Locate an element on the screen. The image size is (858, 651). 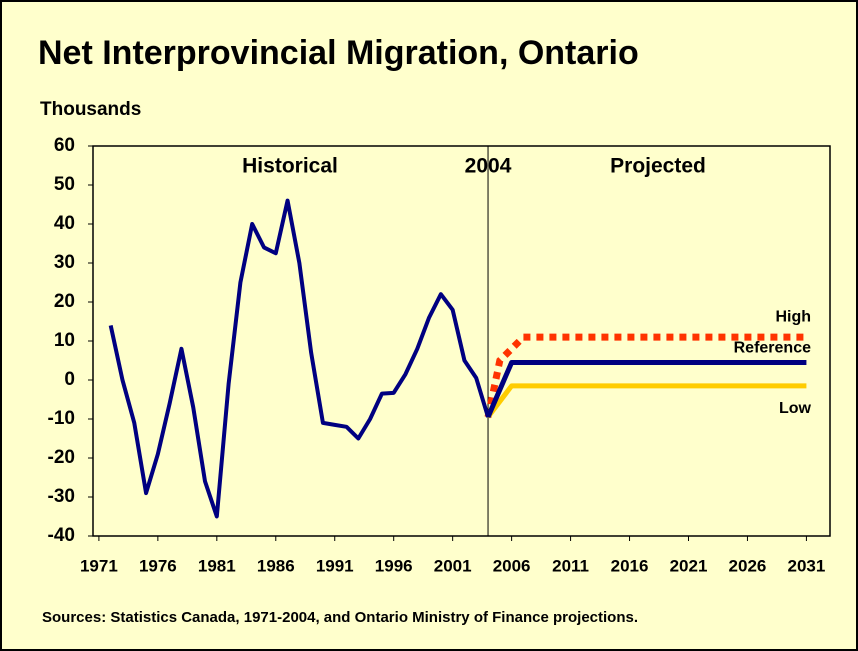
x-tick-label: 2016 is located at coordinates (630, 565).